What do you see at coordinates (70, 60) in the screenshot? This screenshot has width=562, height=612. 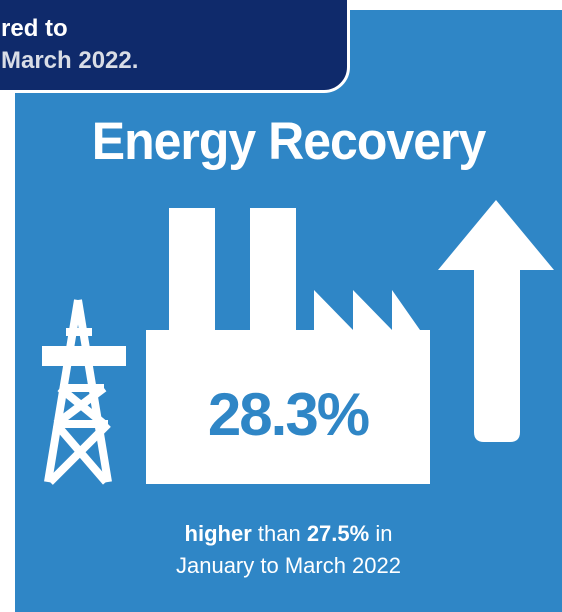 I see `banner-text-line-2: March 2022.` at bounding box center [70, 60].